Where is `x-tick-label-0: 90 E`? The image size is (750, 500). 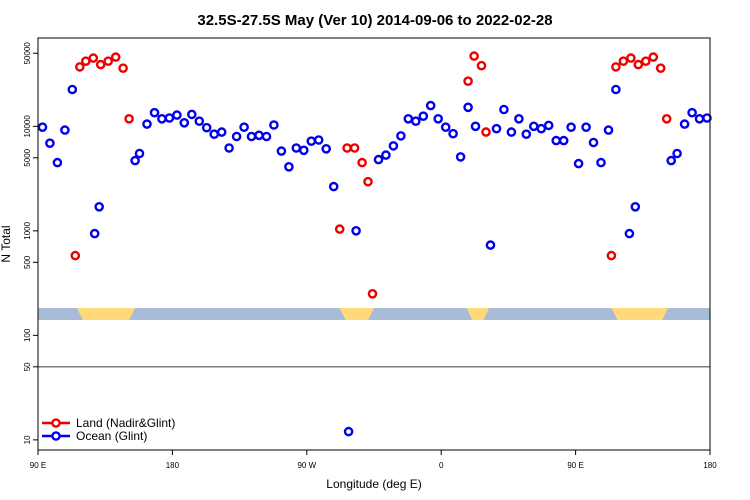
x-tick-label-0: 90 E is located at coordinates (38, 465).